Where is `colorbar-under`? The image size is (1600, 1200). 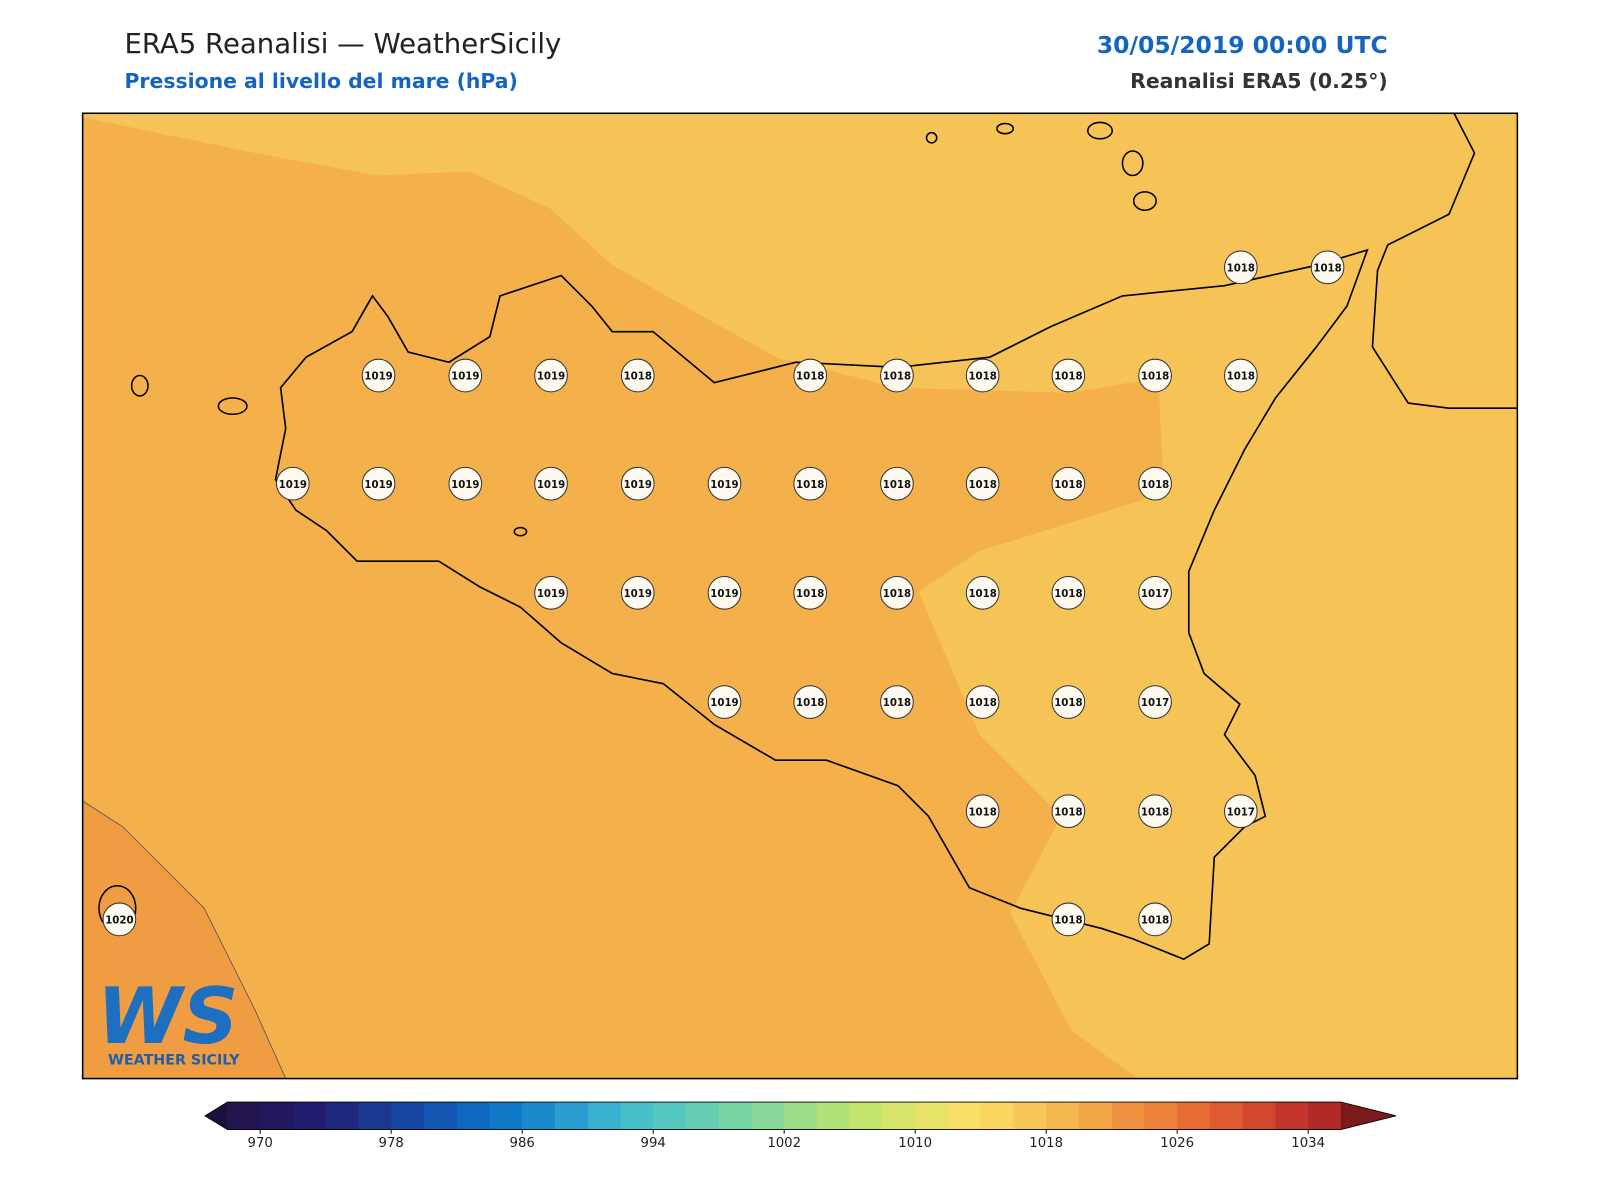 colorbar-under is located at coordinates (216, 1116).